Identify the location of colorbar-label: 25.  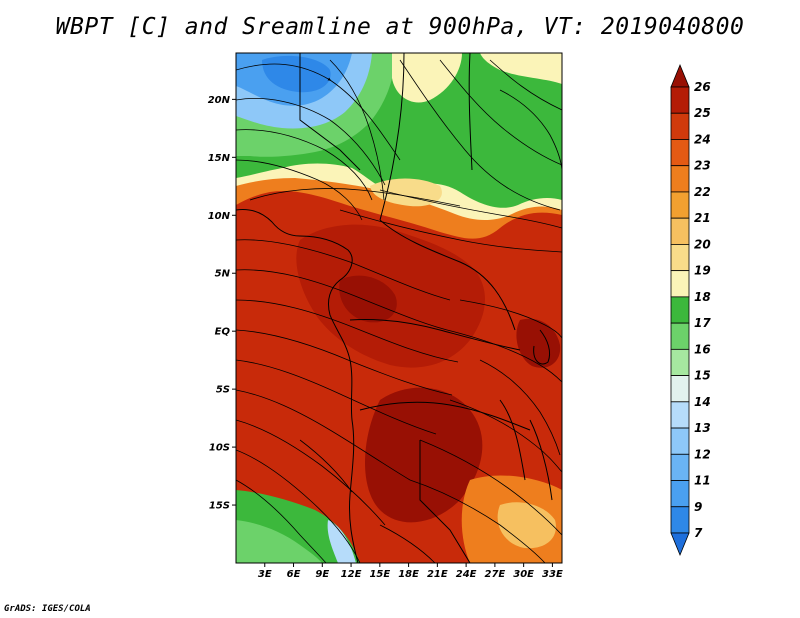
(702, 113).